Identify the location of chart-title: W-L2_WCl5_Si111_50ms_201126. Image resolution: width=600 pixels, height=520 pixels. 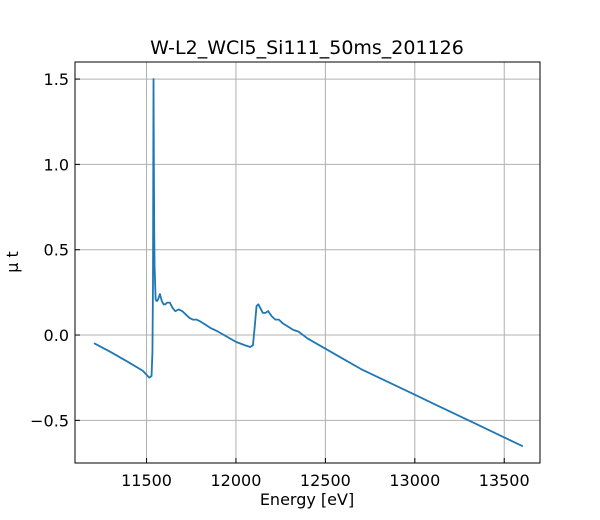
(307, 48).